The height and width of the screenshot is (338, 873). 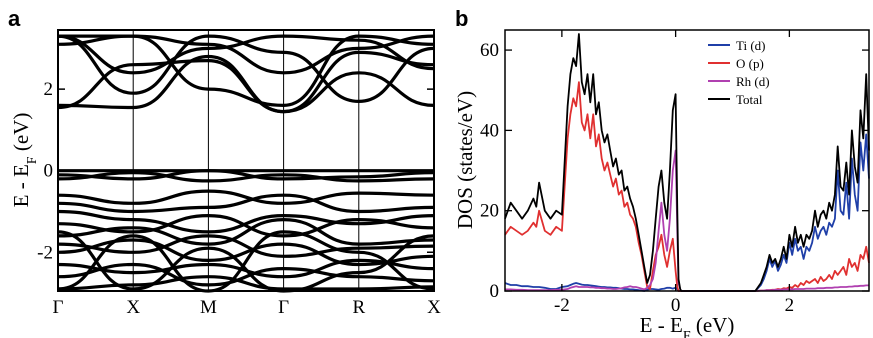 What do you see at coordinates (750, 63) in the screenshot?
I see `legend-label: O (p)` at bounding box center [750, 63].